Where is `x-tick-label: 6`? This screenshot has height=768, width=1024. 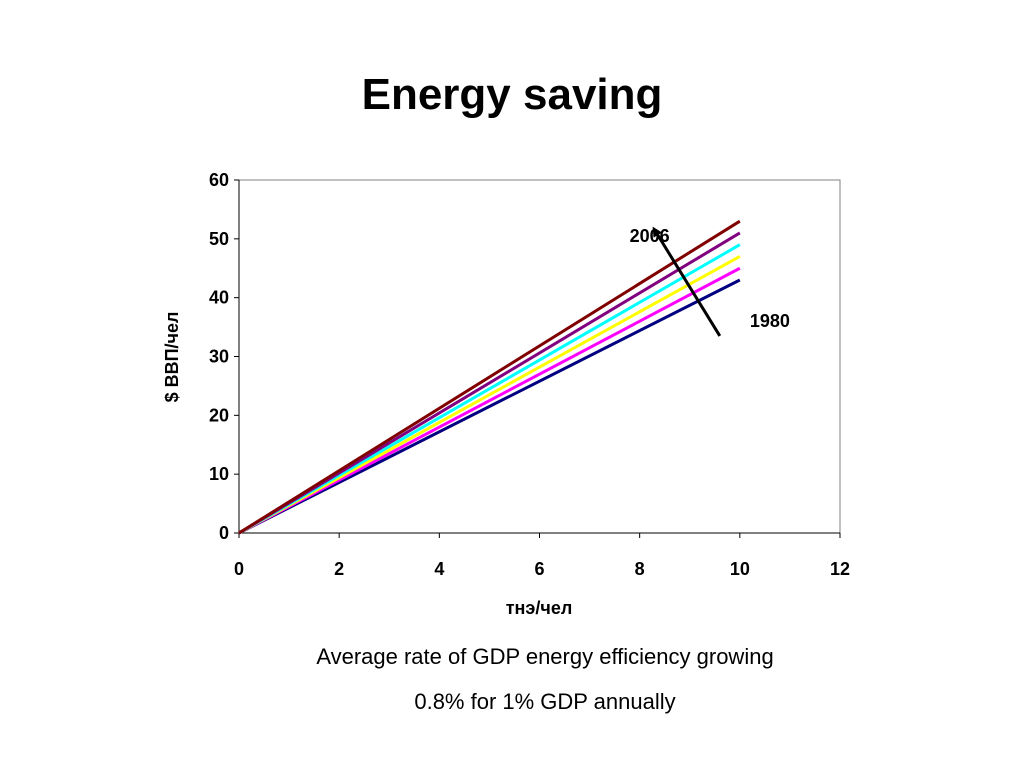
x-tick-label: 6 is located at coordinates (539, 569).